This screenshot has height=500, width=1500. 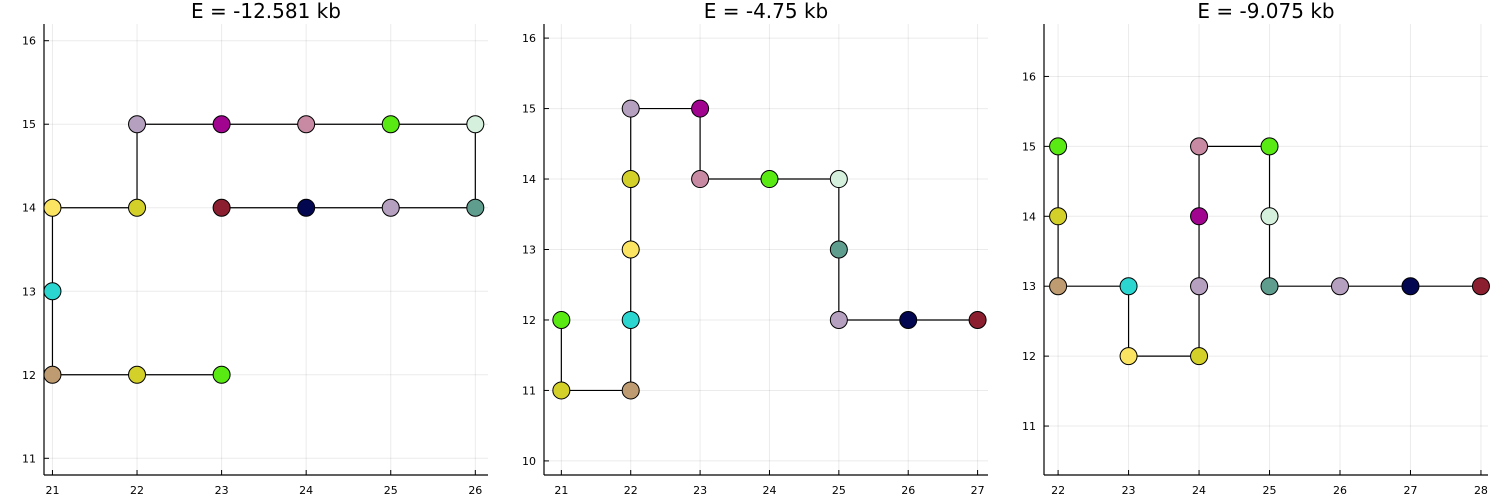 I want to click on chart-title: E = -12.581 kb, so click(x=266, y=11).